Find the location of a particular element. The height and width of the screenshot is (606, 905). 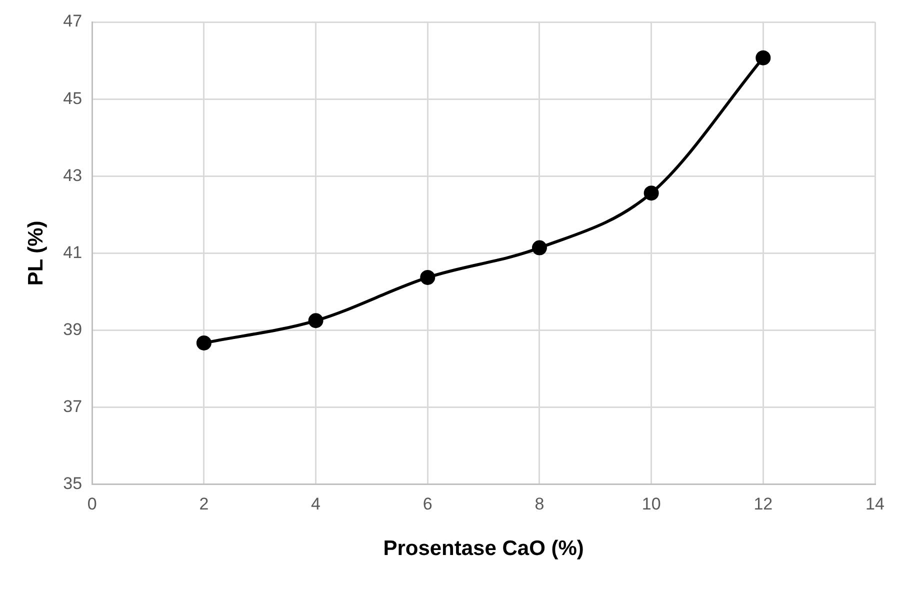

x-tick-label: 14 is located at coordinates (875, 504).